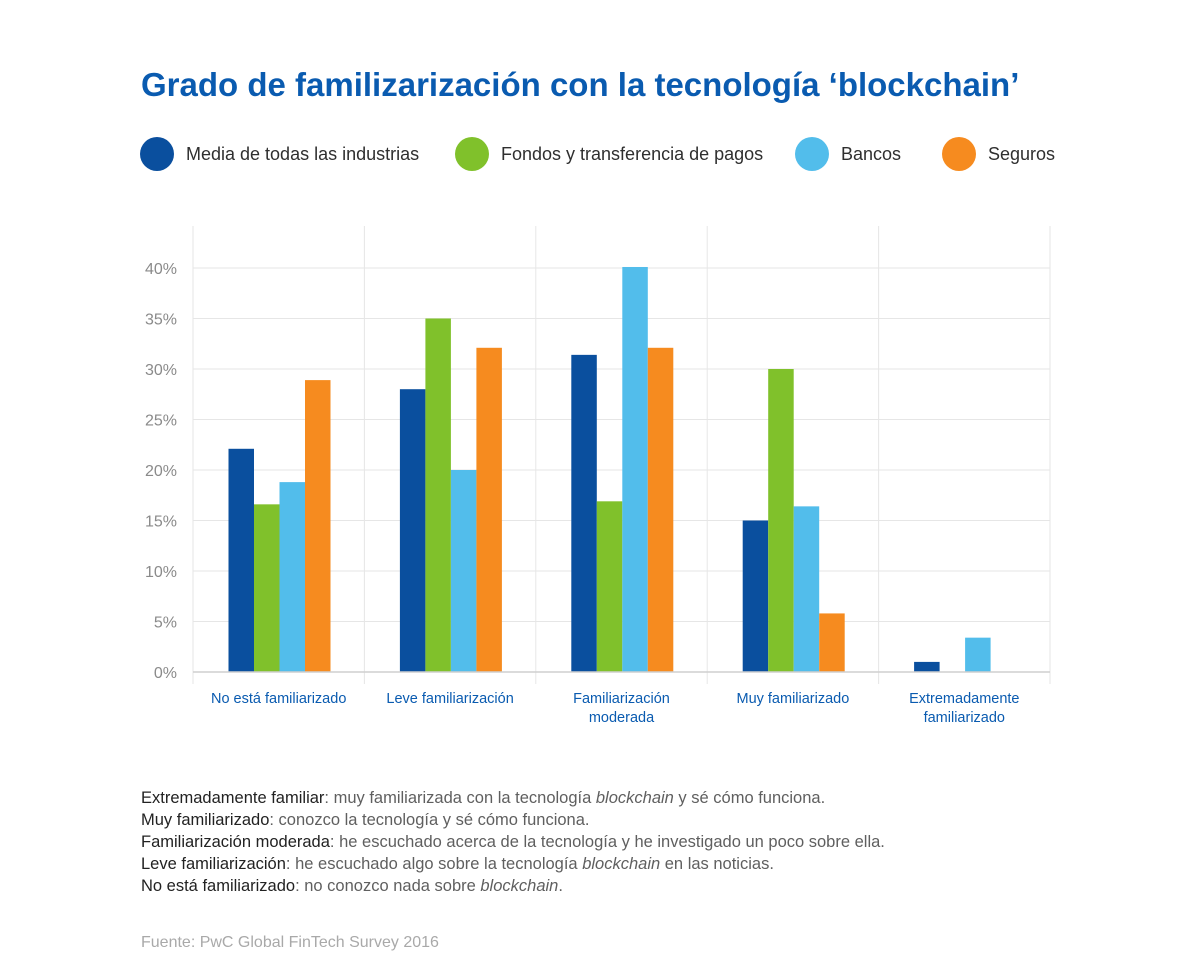 The image size is (1181, 979). What do you see at coordinates (460, 798) in the screenshot?
I see `note-definition: : muy familiarizada con la tecnología` at bounding box center [460, 798].